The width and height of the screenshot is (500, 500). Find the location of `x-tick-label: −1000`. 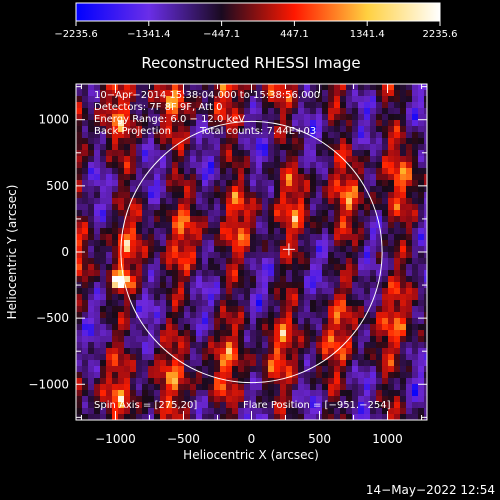

x-tick-label: −1000 is located at coordinates (115, 439).